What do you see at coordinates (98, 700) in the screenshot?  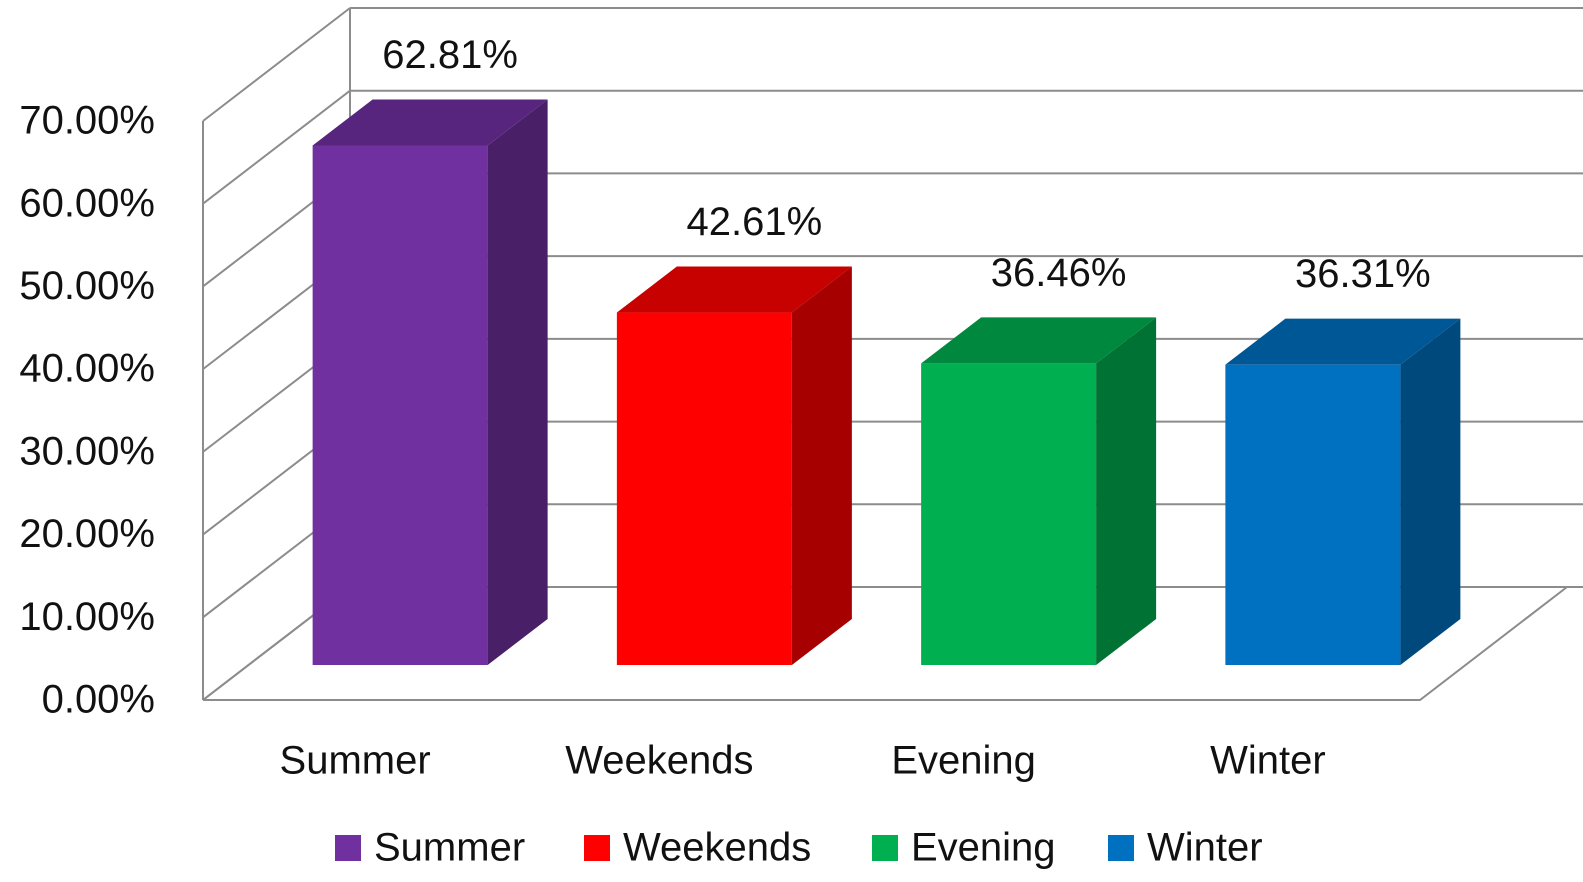 I see `y-tick-label: 0.00%` at bounding box center [98, 700].